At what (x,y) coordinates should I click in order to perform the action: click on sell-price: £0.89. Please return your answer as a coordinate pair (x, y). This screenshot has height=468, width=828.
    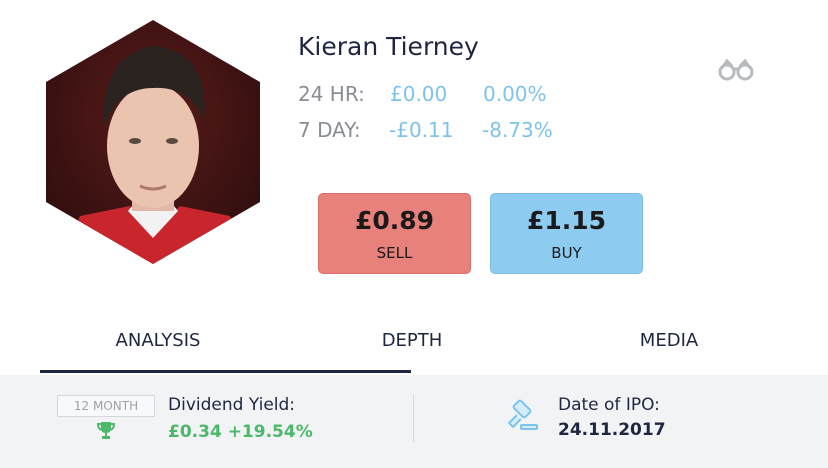
    Looking at the image, I should click on (394, 220).